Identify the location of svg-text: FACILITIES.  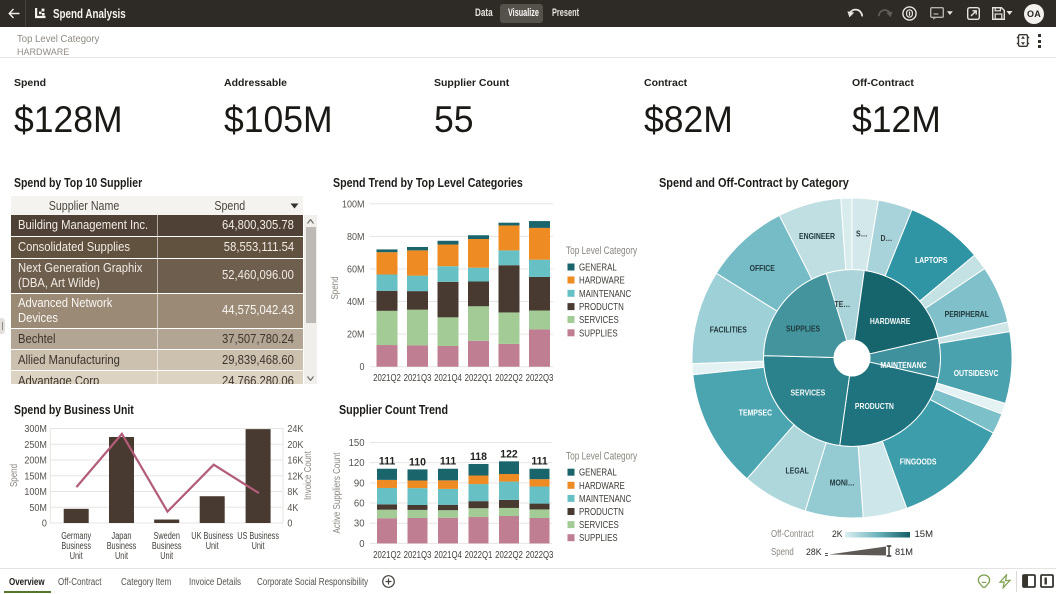
(728, 329).